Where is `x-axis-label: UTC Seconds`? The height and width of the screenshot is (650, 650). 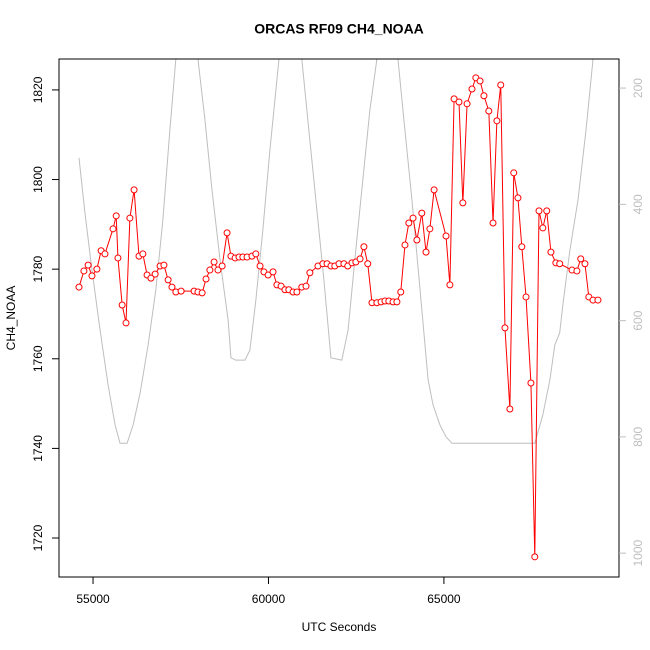 x-axis-label: UTC Seconds is located at coordinates (339, 627).